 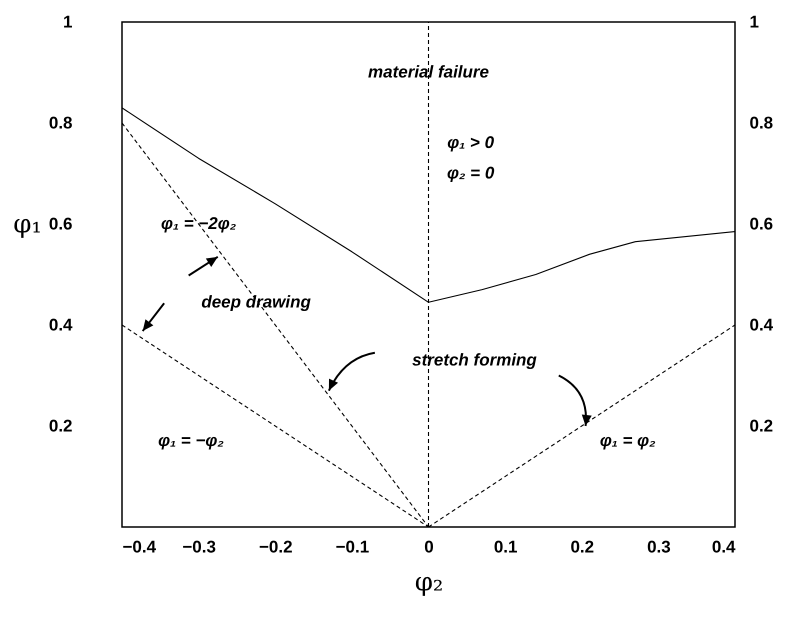 What do you see at coordinates (429, 583) in the screenshot?
I see `x-axis-title: φ₂` at bounding box center [429, 583].